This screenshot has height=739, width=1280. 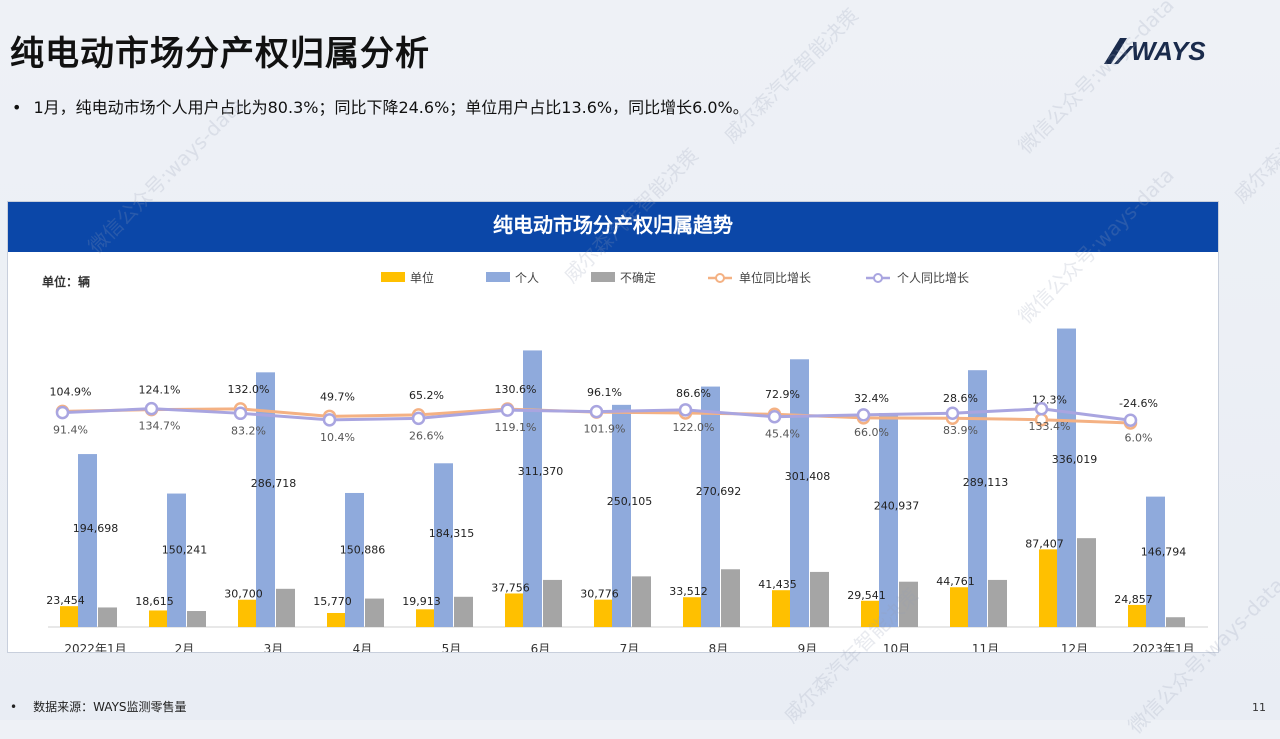 I want to click on line-label-单位同比增长: 32.4%, so click(x=871, y=398).